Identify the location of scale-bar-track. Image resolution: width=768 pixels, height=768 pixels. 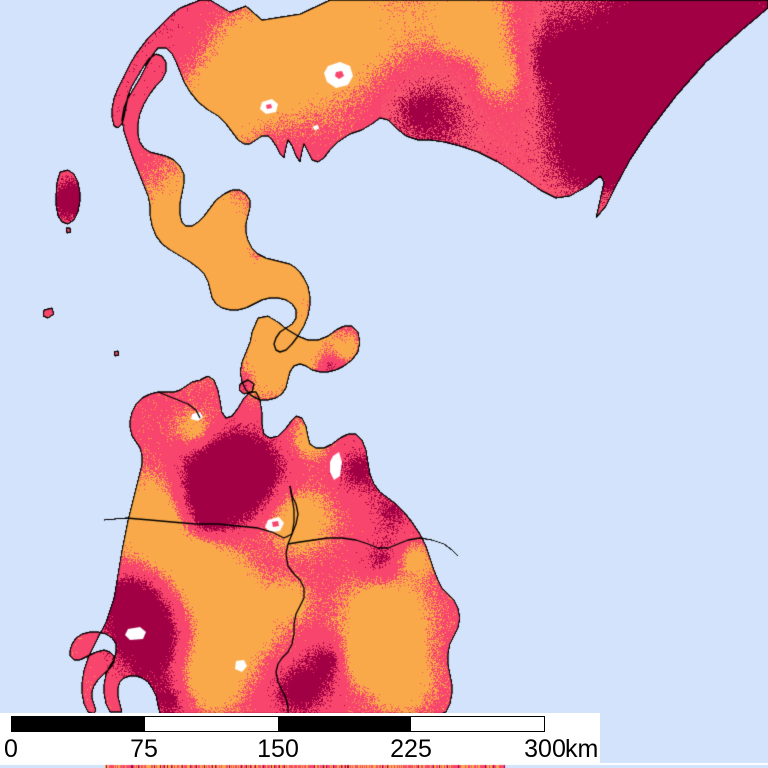
(278, 724).